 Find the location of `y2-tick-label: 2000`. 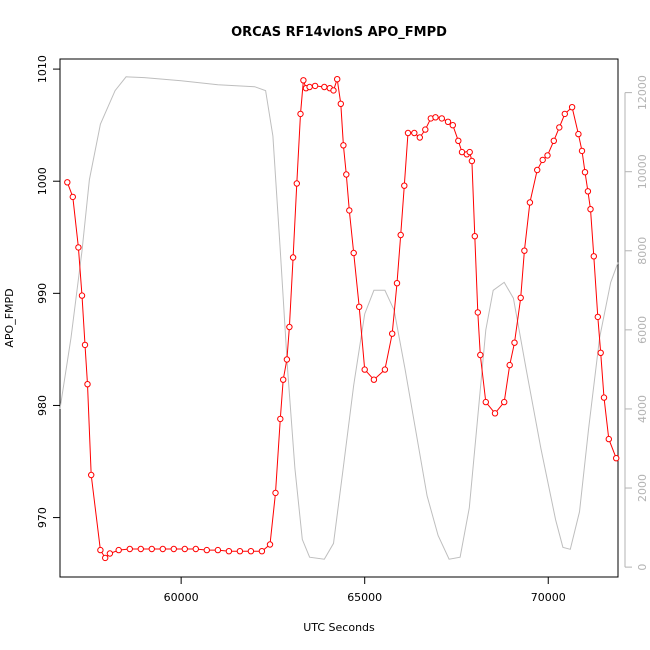

y2-tick-label: 2000 is located at coordinates (642, 488).